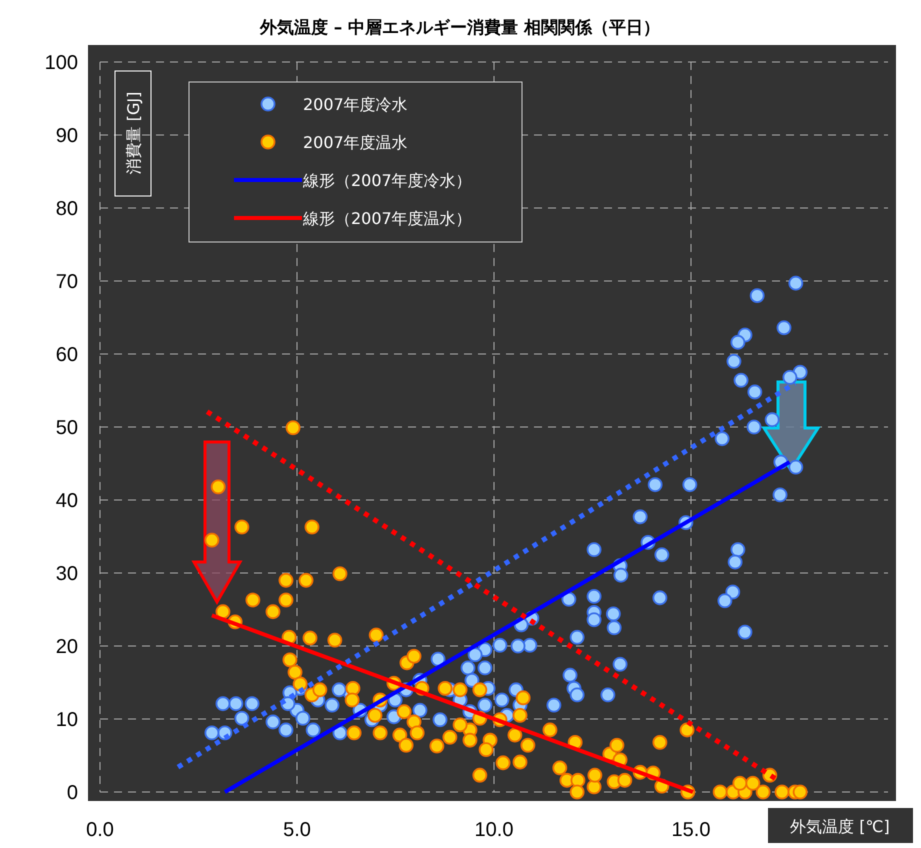  What do you see at coordinates (67, 720) in the screenshot?
I see `y-tick-label: 10` at bounding box center [67, 720].